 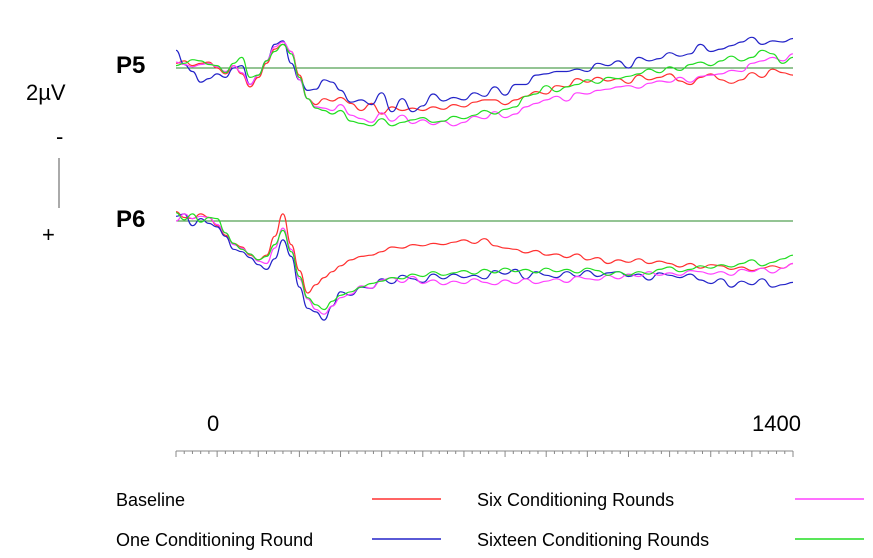 I want to click on series-line-sixteen-p6, so click(x=484, y=261).